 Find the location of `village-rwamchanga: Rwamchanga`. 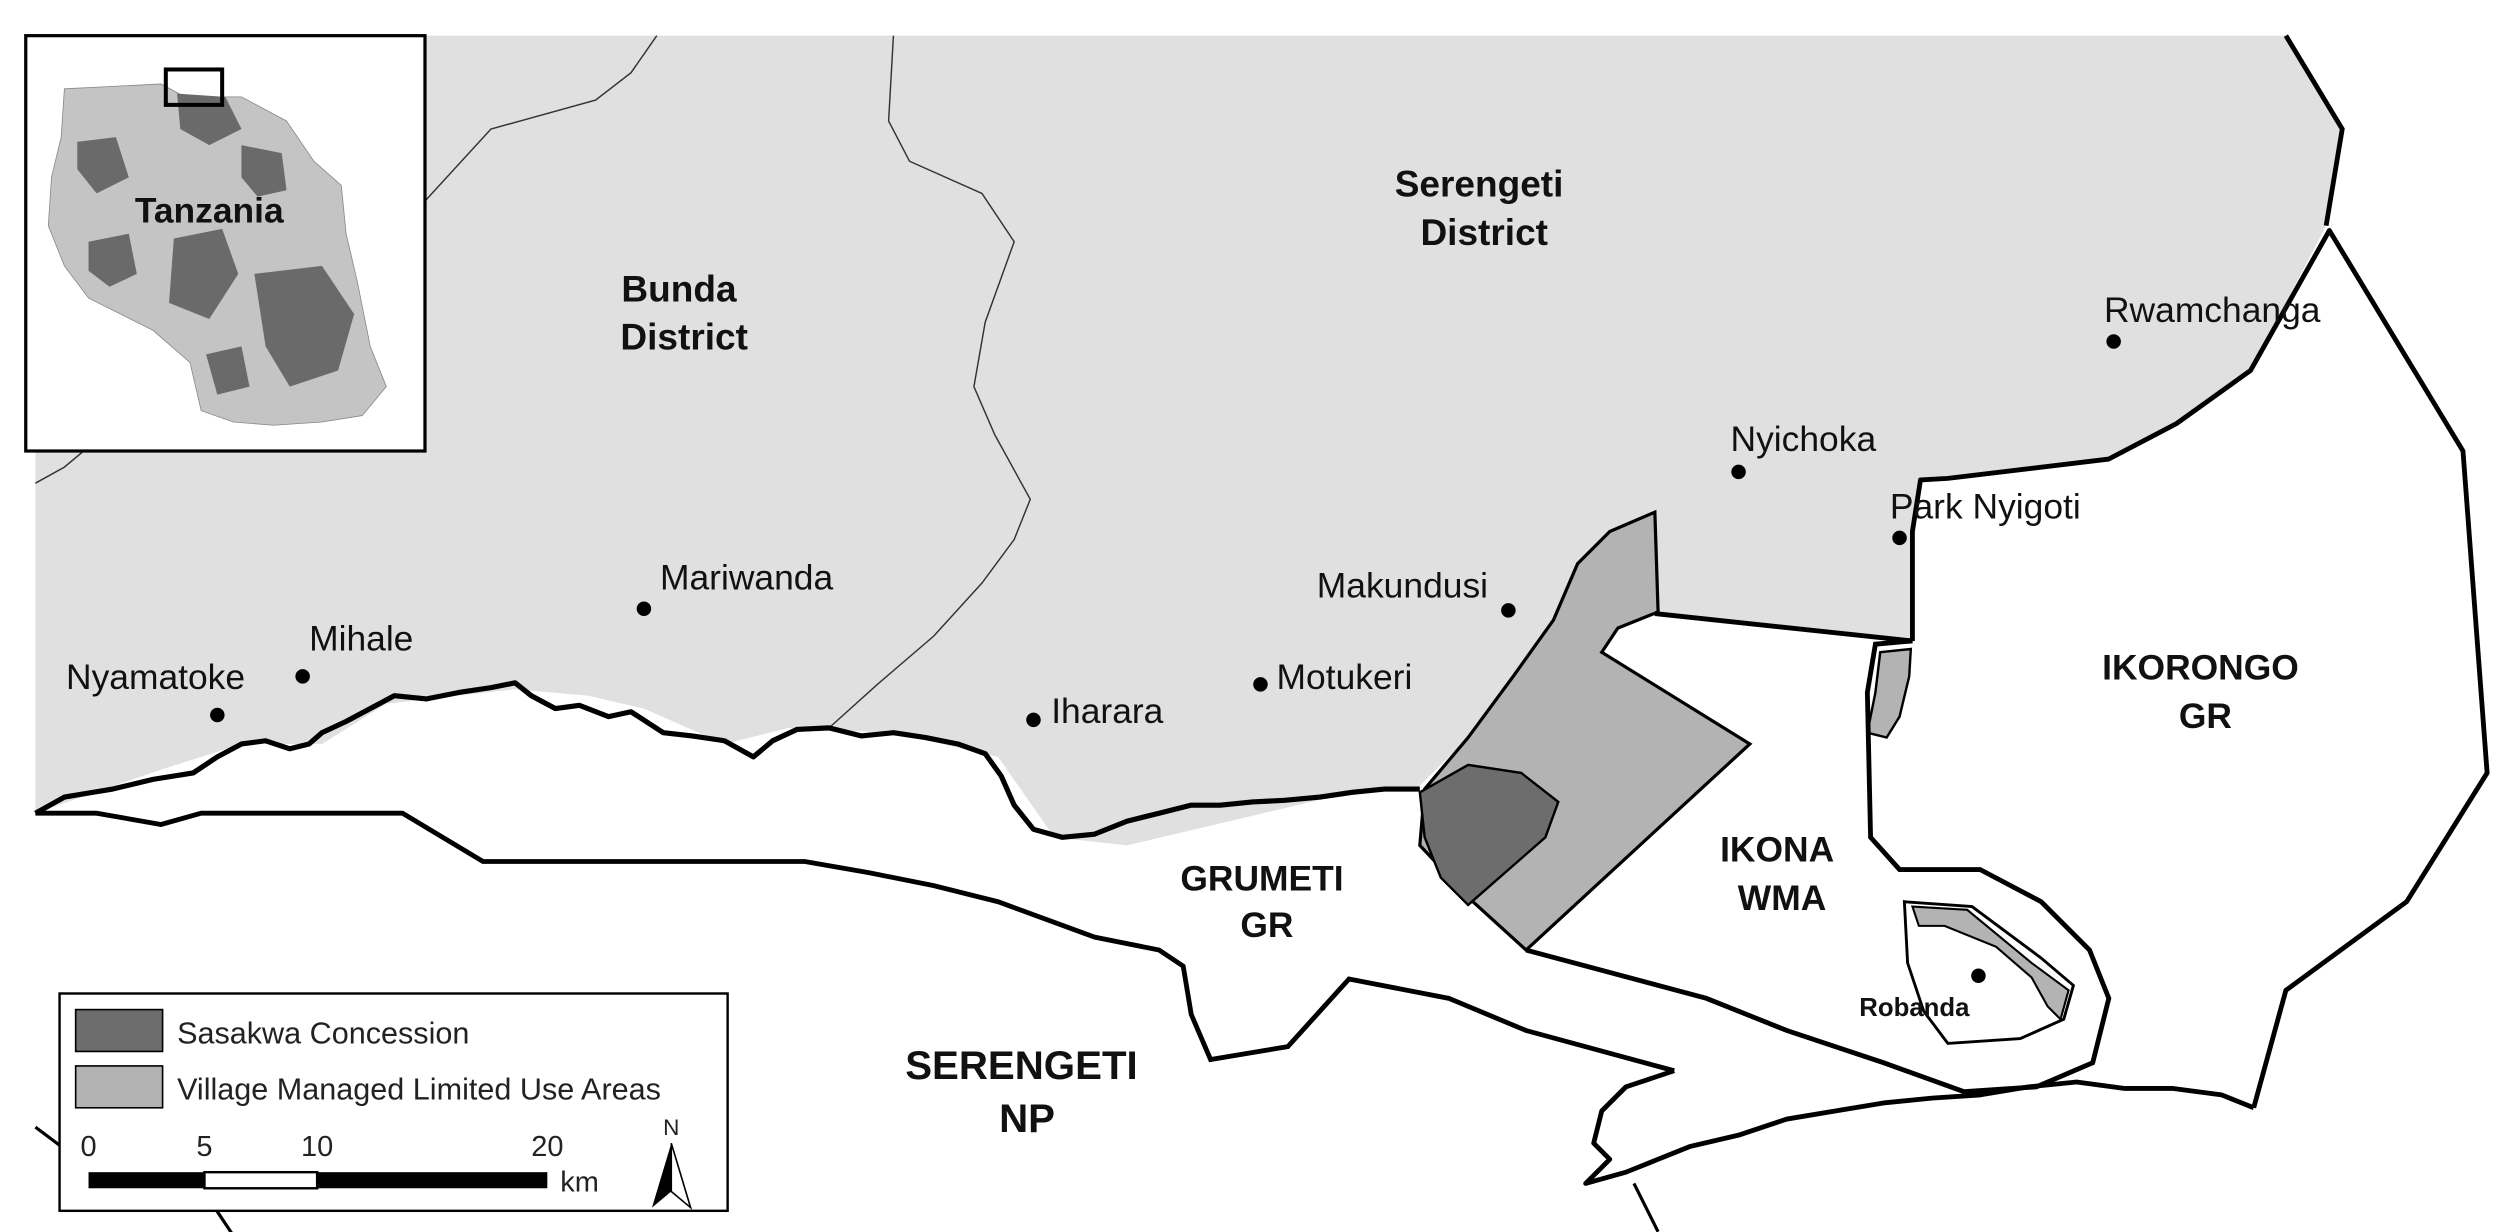

village-rwamchanga: Rwamchanga is located at coordinates (2212, 319).